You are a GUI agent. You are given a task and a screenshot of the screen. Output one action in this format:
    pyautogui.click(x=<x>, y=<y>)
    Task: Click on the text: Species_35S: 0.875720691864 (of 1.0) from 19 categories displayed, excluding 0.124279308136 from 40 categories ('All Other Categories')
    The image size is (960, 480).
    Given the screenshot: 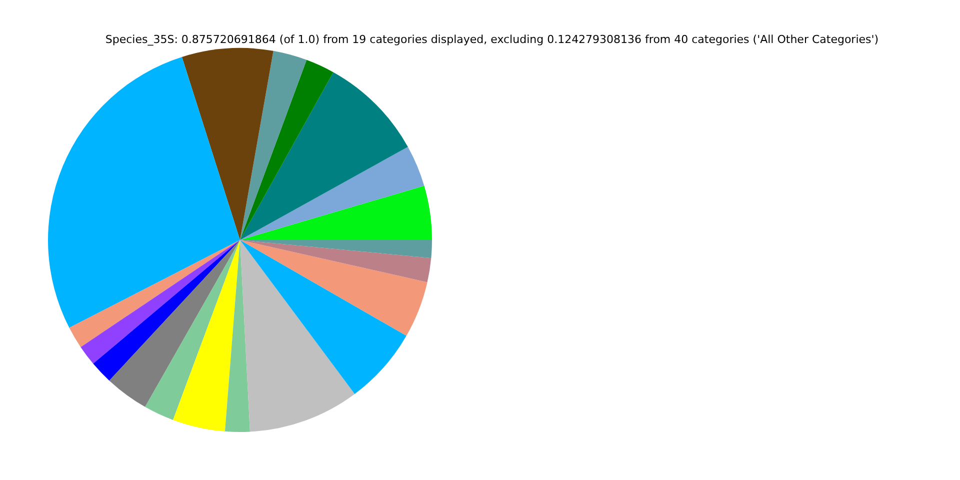 What is the action you would take?
    pyautogui.click(x=492, y=39)
    